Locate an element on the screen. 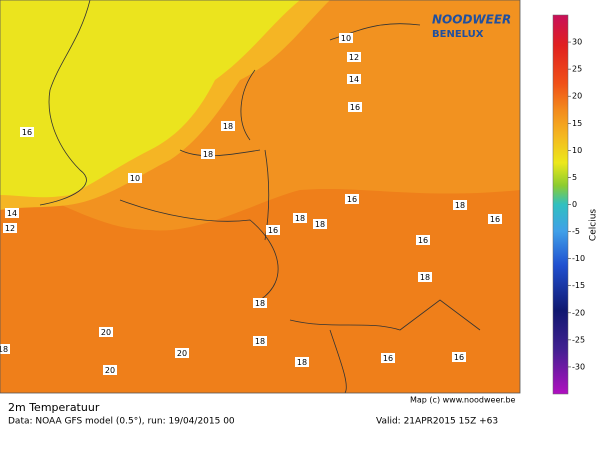 Image resolution: width=600 pixels, height=454 pixels. colorbar-tick-label: 30 is located at coordinates (577, 42).